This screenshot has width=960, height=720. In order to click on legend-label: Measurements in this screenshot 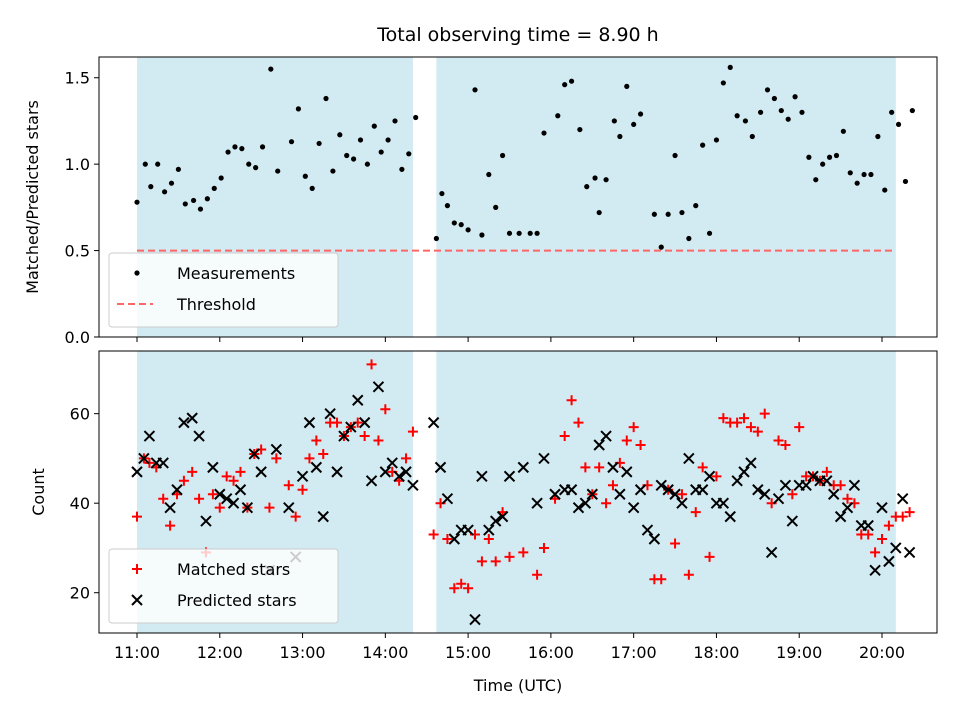, I will do `click(236, 273)`.